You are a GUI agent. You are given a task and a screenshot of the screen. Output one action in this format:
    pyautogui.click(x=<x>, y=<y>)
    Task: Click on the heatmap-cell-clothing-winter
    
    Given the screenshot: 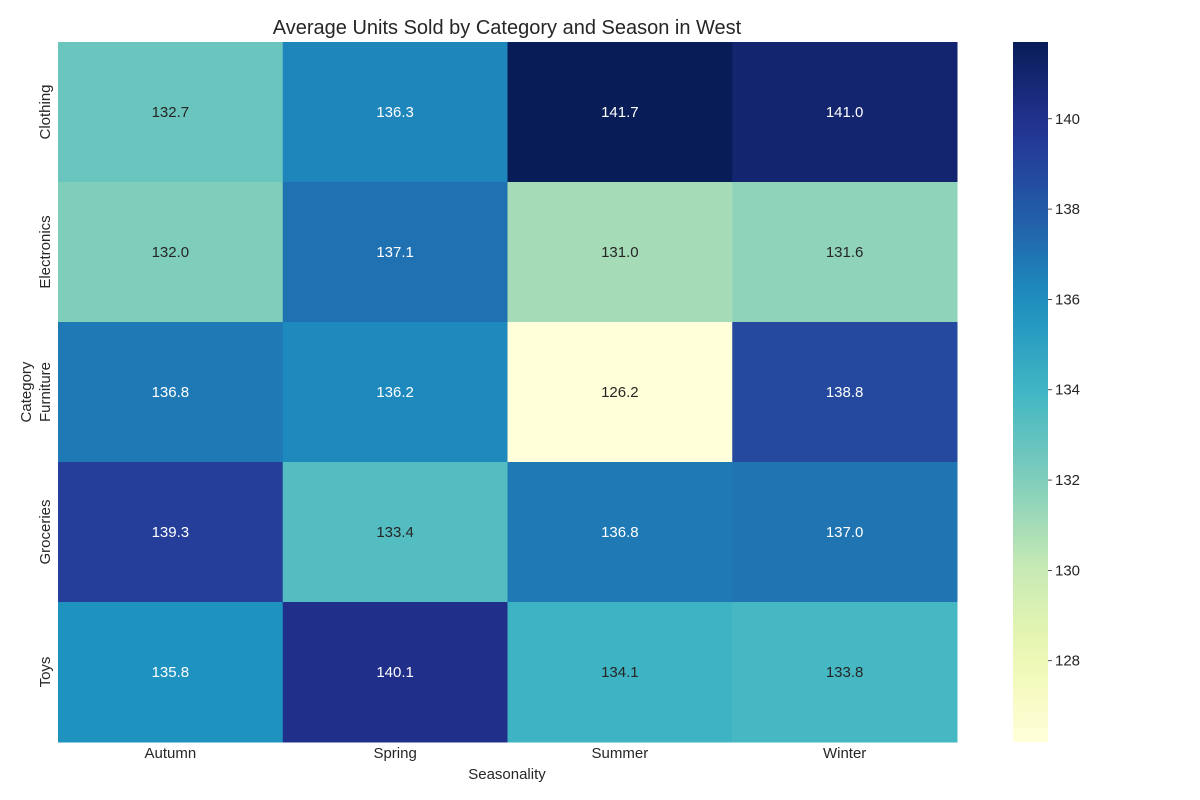 What is the action you would take?
    pyautogui.click(x=845, y=112)
    